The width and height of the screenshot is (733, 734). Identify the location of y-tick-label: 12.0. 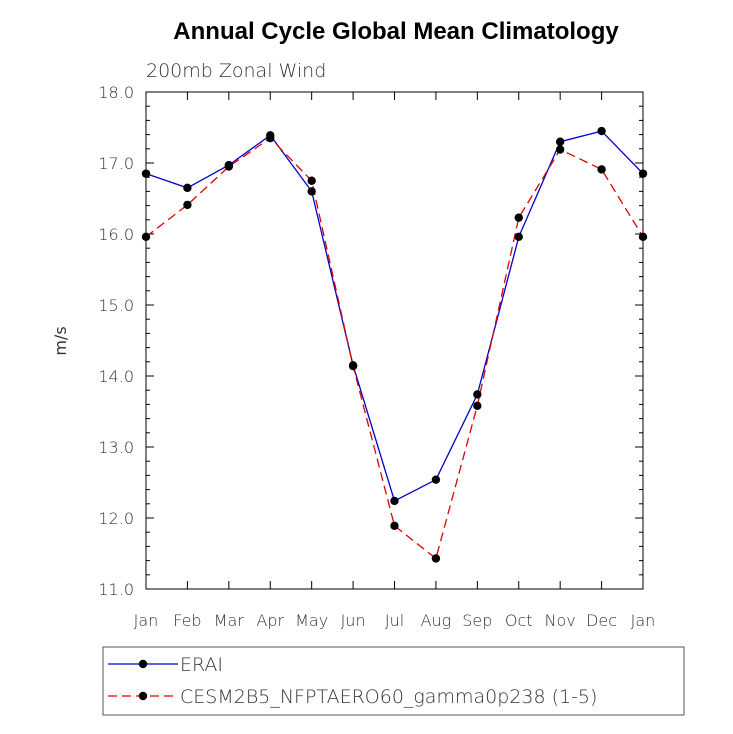
(116, 518).